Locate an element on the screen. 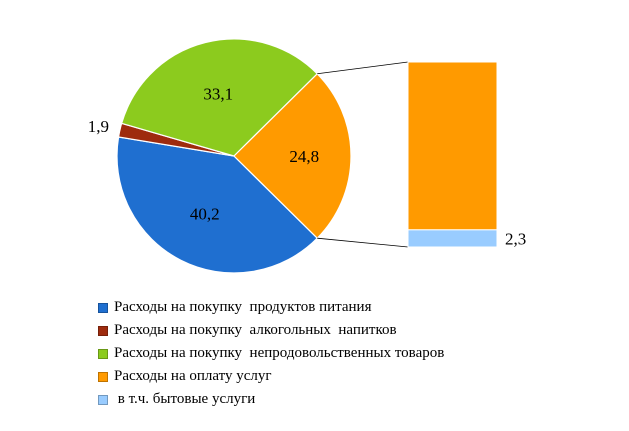 The height and width of the screenshot is (431, 629). legend-label: Расходы на покупку продуктов питания is located at coordinates (243, 307).